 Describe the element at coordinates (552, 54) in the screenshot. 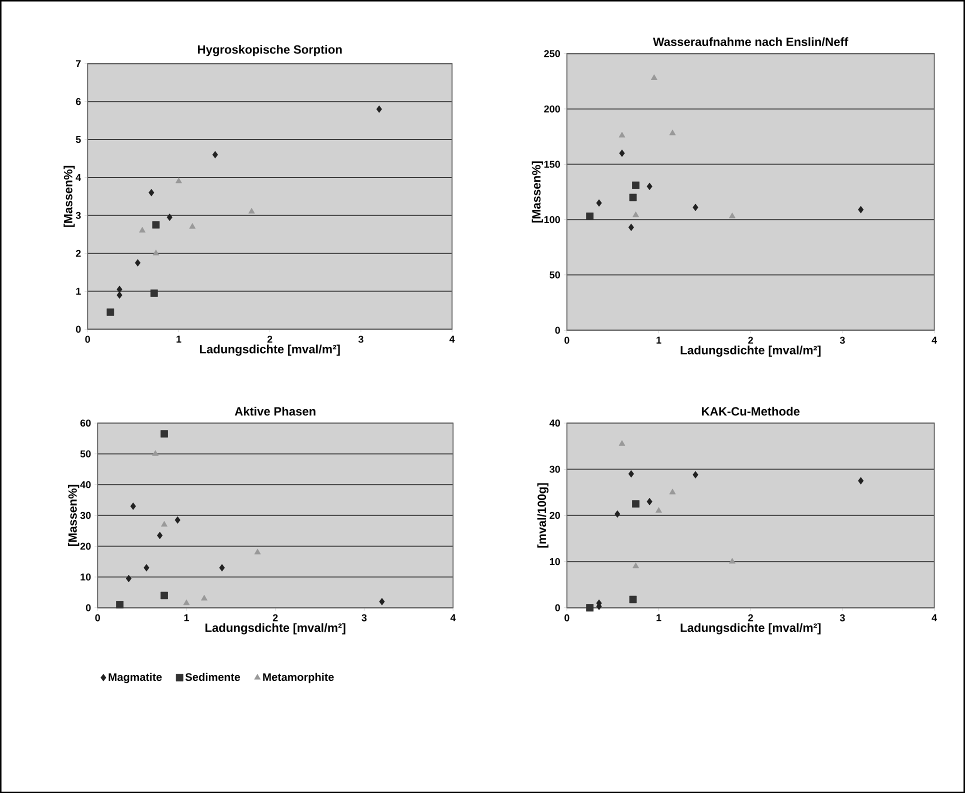

I see `y-tick-label: 250` at that location.